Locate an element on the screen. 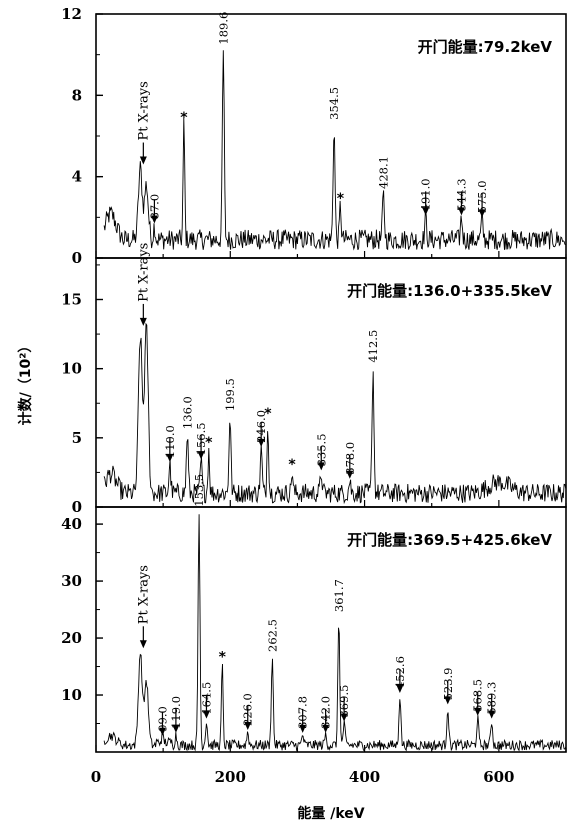 This screenshot has width=568, height=824. peak-label-354-5: 354.5 is located at coordinates (334, 103).